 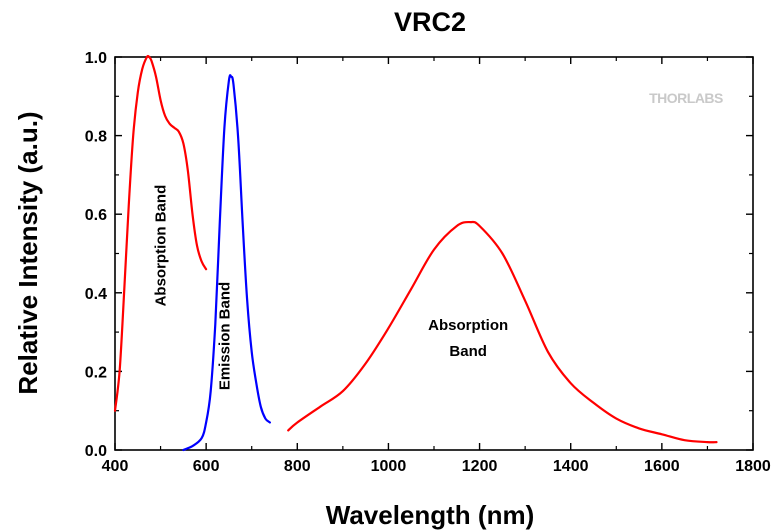 What do you see at coordinates (662, 466) in the screenshot?
I see `x-tick-label: 1600` at bounding box center [662, 466].